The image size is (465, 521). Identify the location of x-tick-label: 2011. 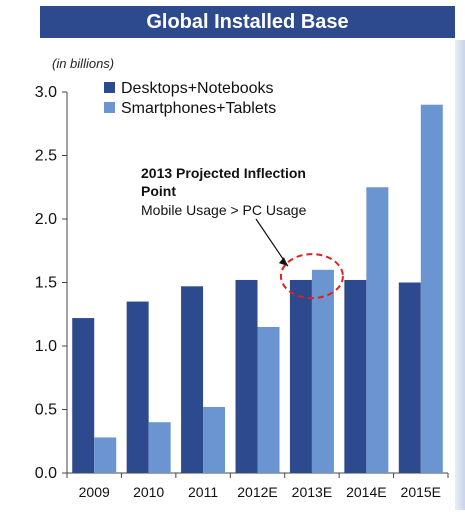
(203, 492).